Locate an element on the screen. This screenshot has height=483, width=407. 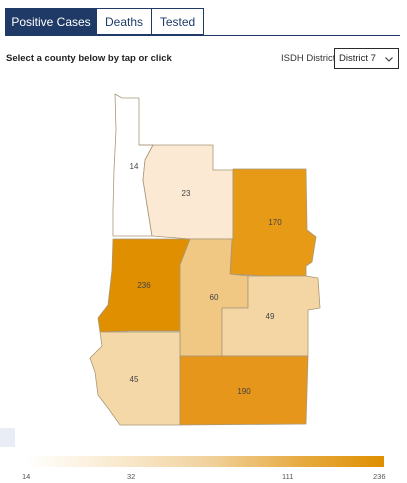
county-1-value: 14 is located at coordinates (134, 166).